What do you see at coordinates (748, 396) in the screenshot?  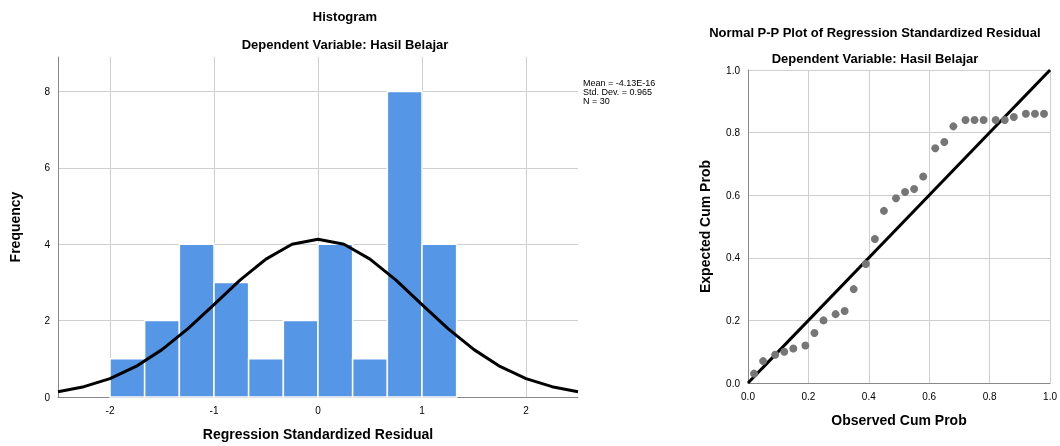 I see `x-tick-label: 0.0` at bounding box center [748, 396].